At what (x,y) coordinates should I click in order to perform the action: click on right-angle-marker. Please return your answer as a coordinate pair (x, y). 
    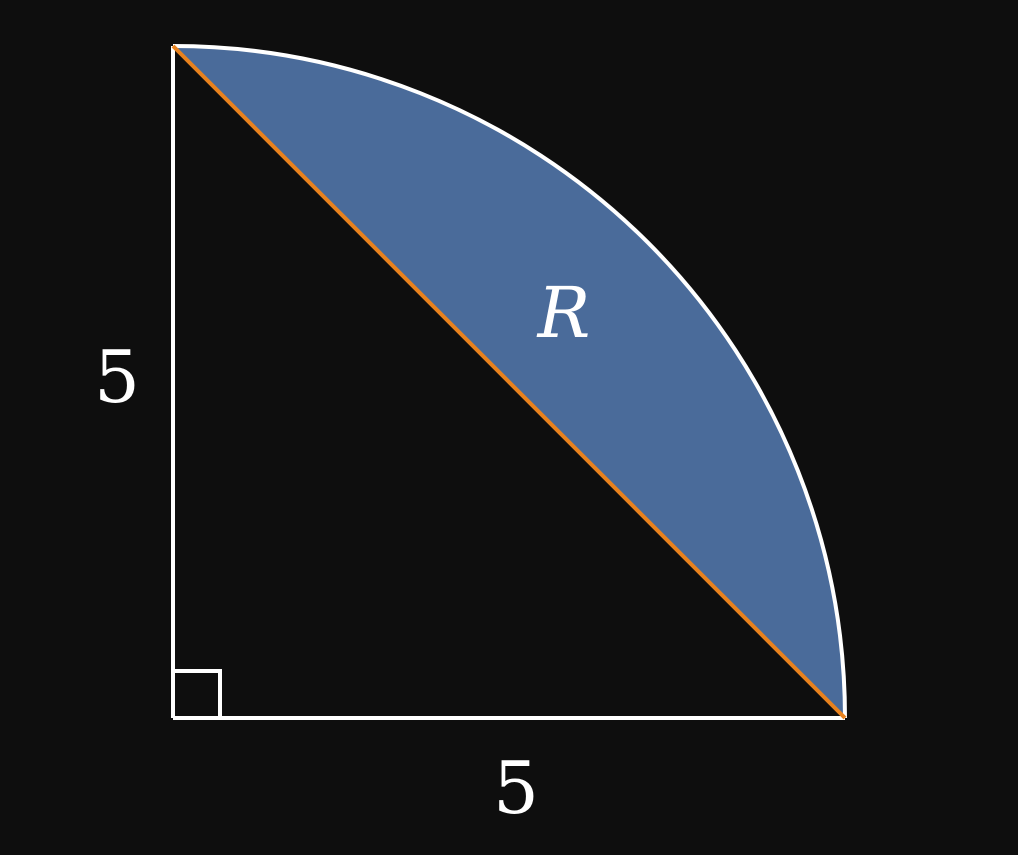
    Looking at the image, I should click on (197, 693).